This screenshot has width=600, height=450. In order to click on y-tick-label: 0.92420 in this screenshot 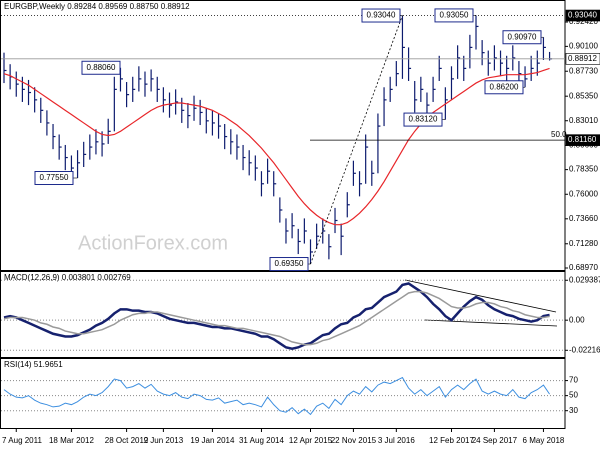, I will do `click(583, 21)`.